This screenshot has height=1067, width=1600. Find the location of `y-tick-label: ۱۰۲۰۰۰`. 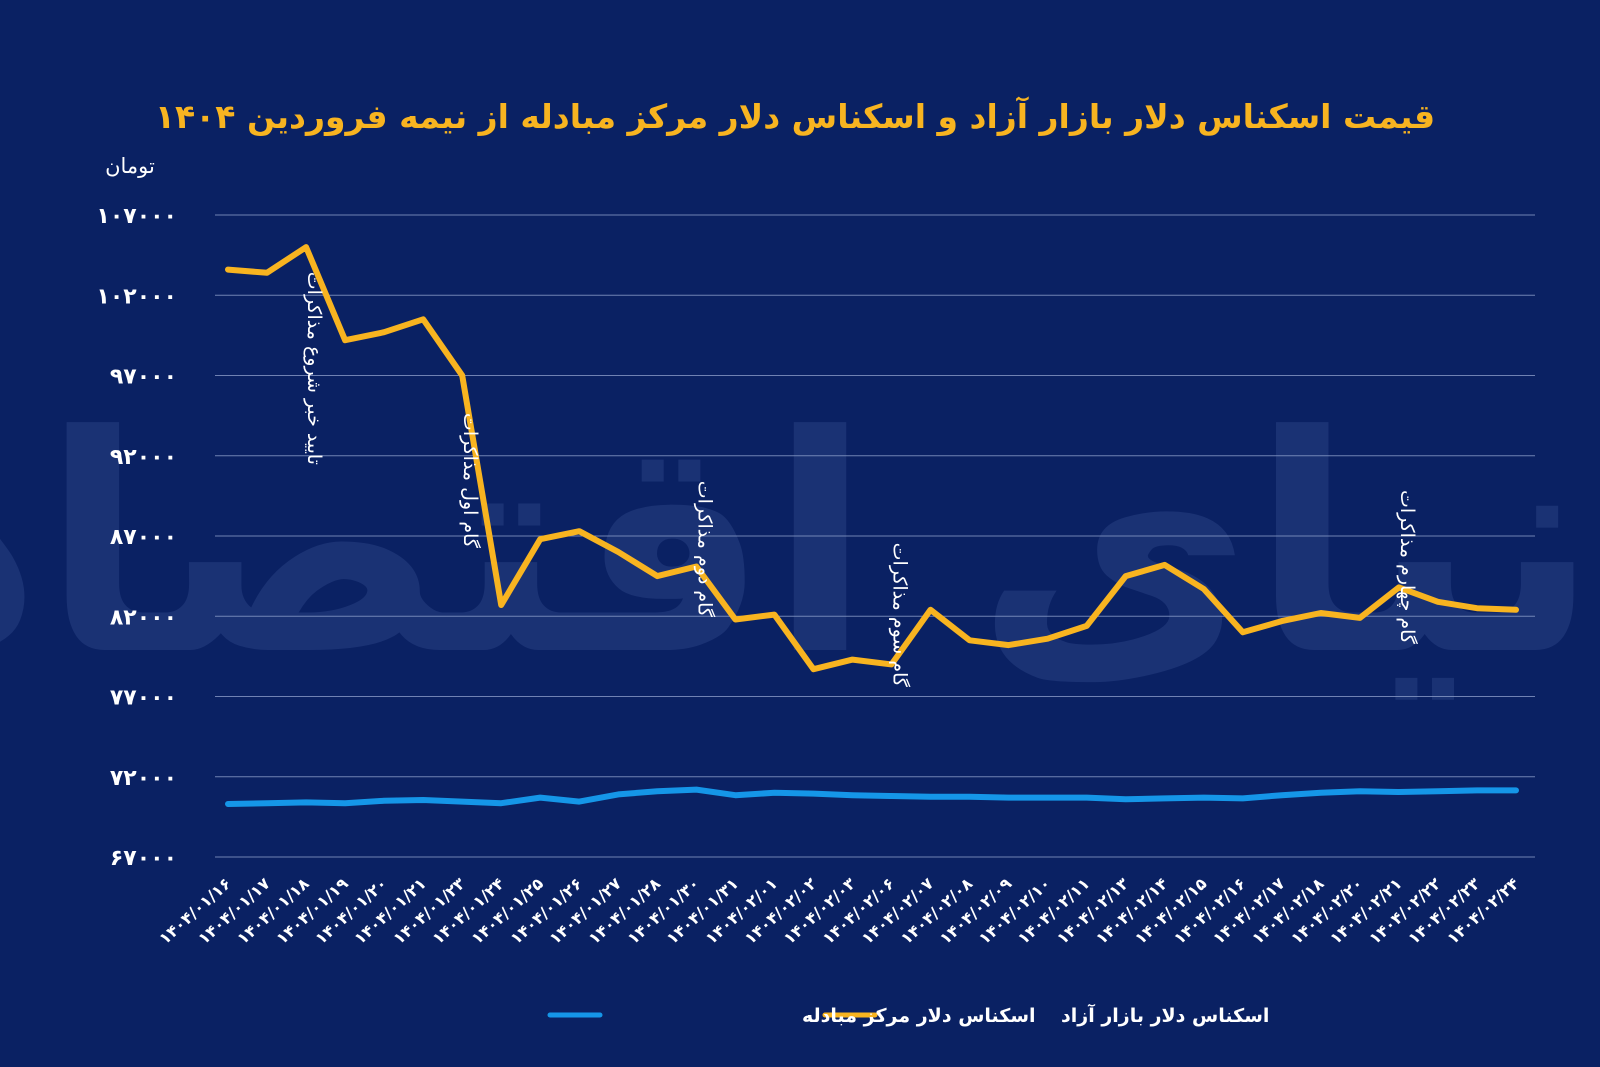

y-tick-label: ۱۰۲۰۰۰ is located at coordinates (136, 296).